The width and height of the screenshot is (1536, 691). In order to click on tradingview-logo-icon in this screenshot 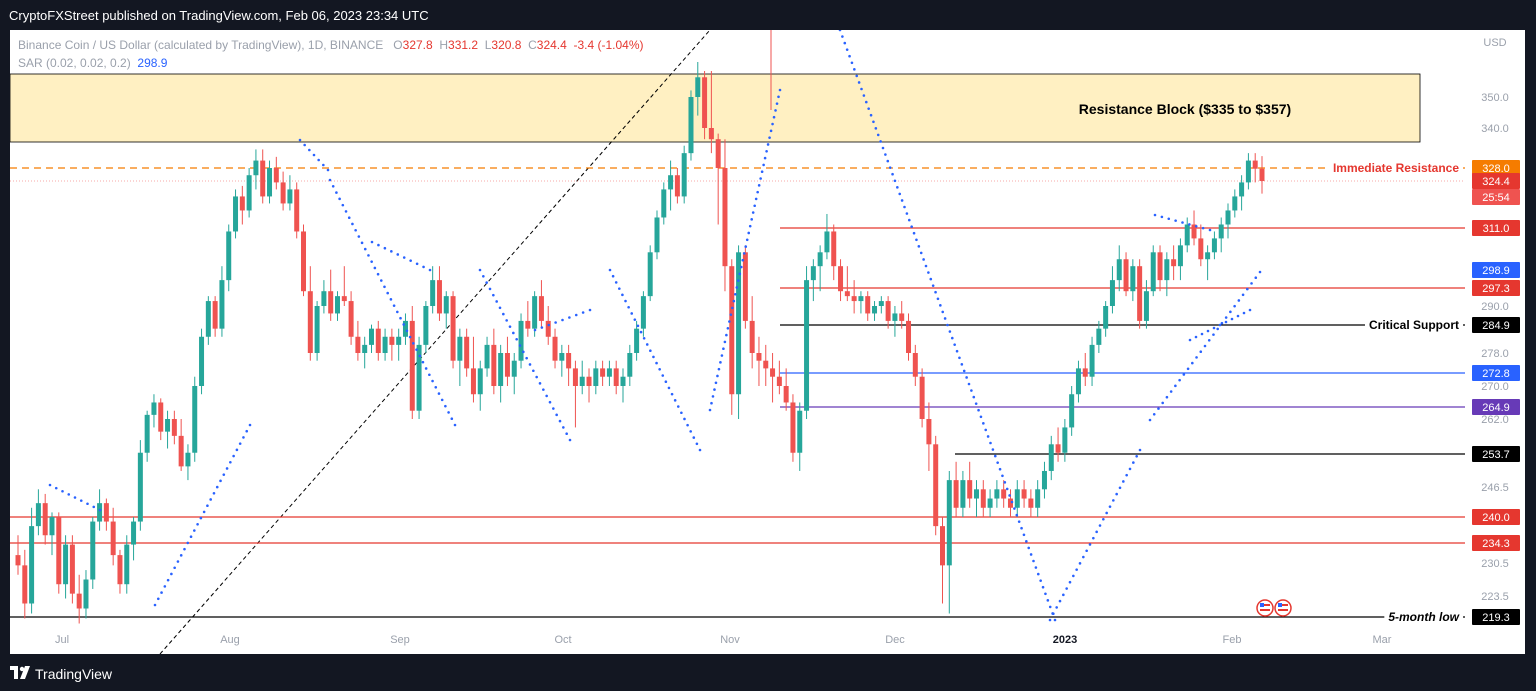, I will do `click(20, 673)`.